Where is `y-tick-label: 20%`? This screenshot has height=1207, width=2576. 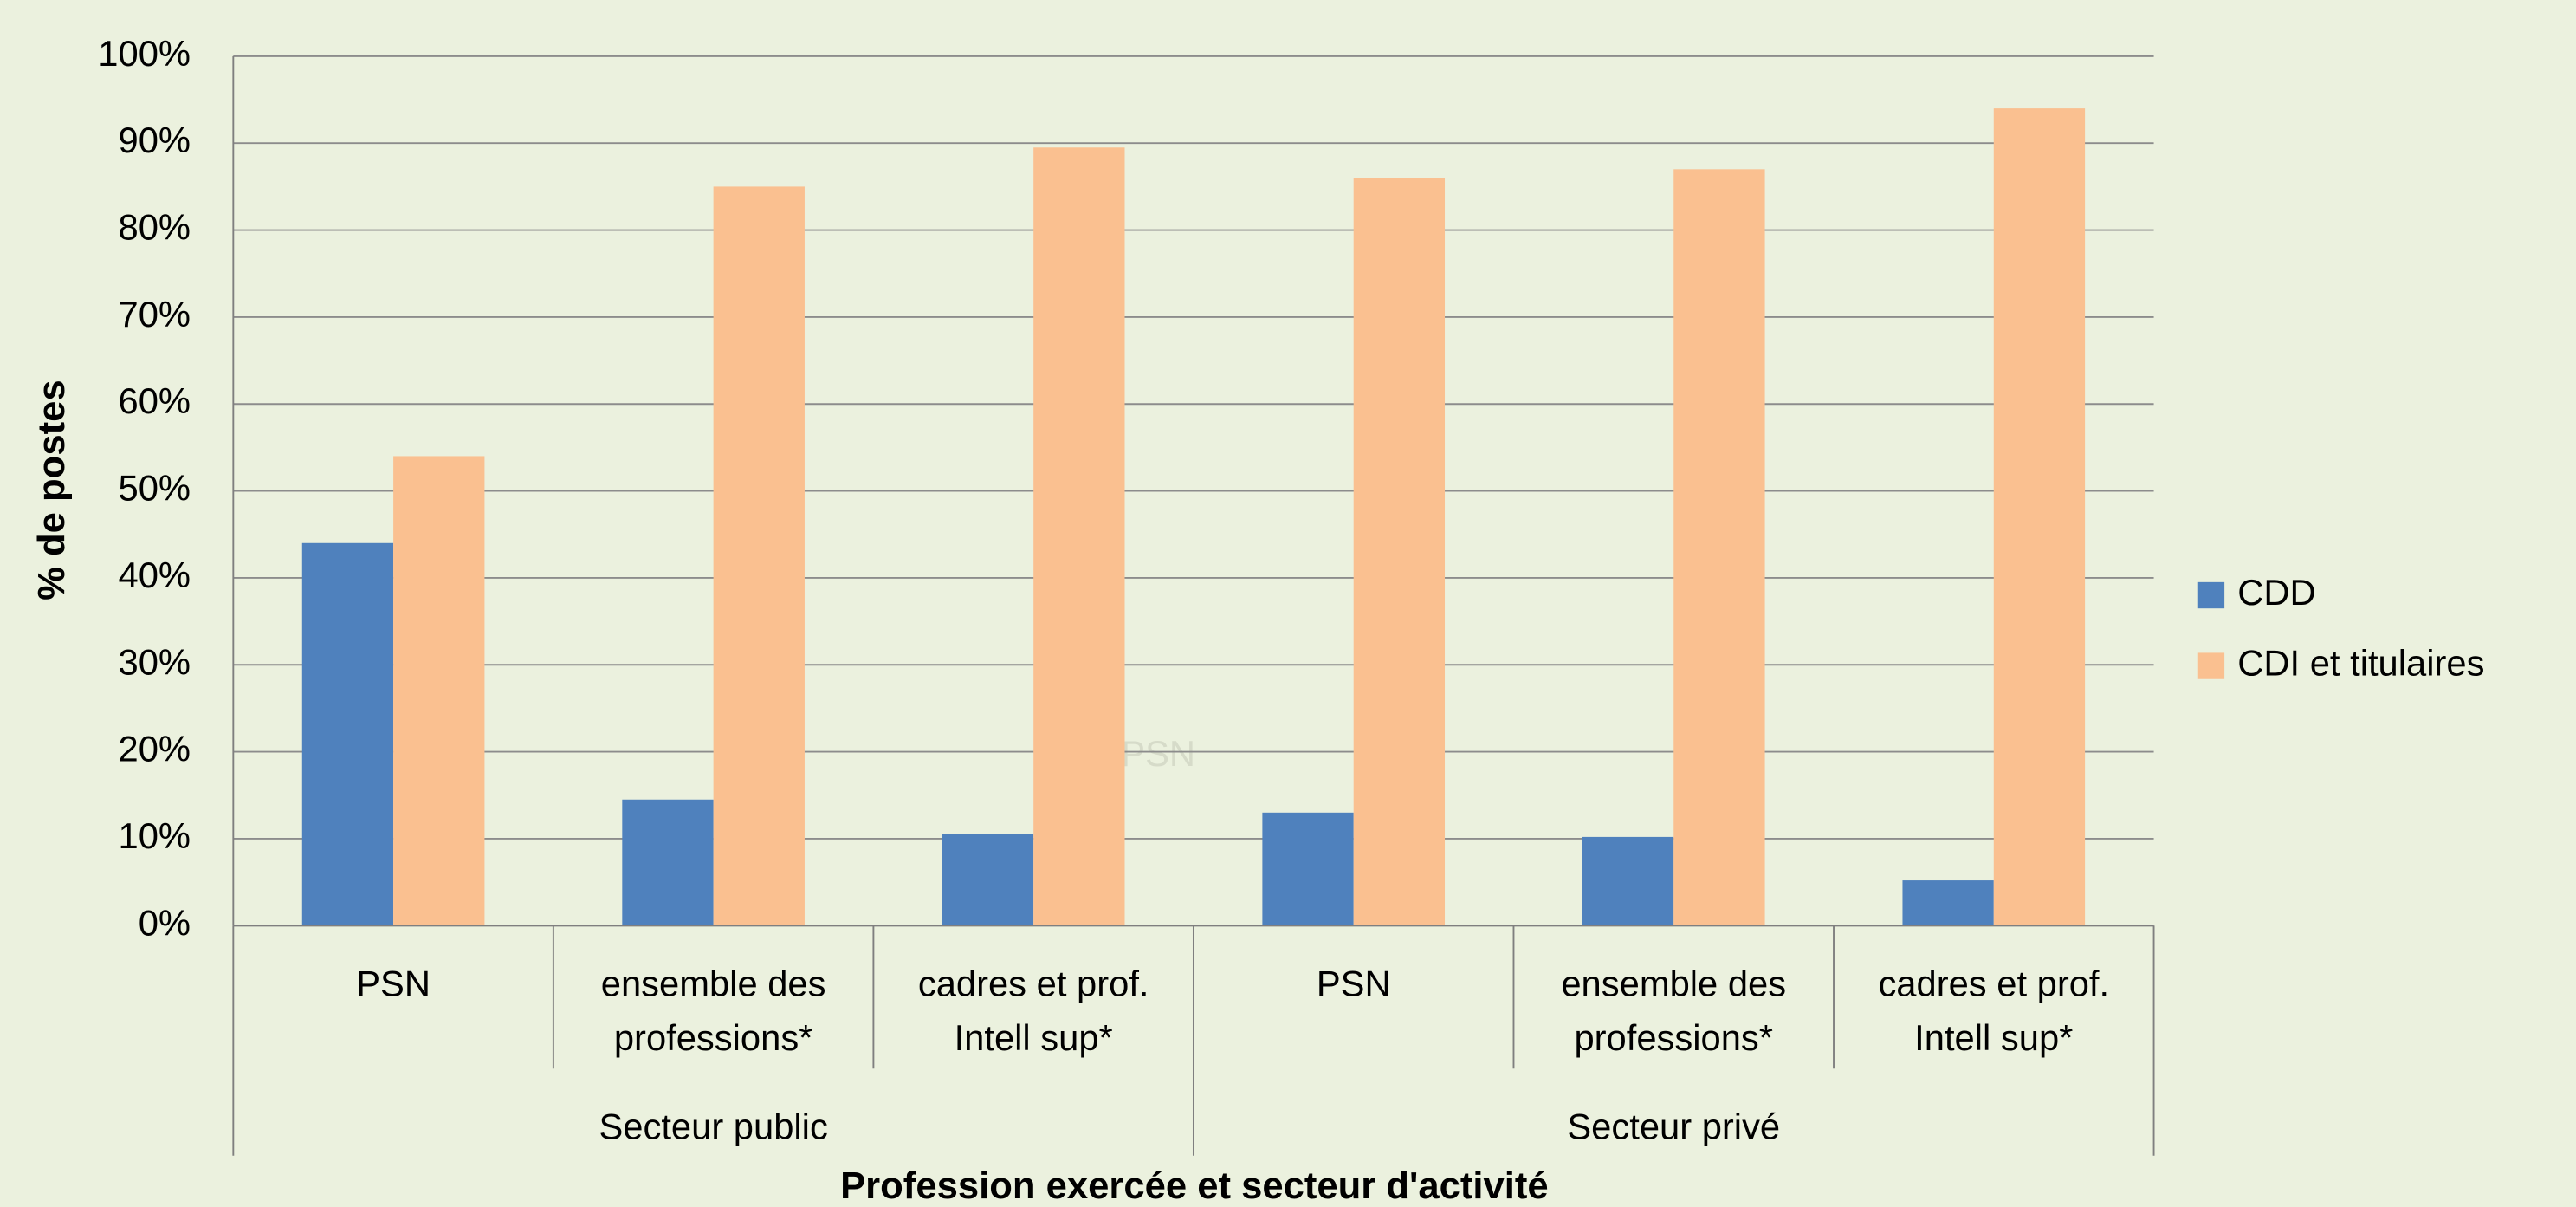 y-tick-label: 20% is located at coordinates (155, 749).